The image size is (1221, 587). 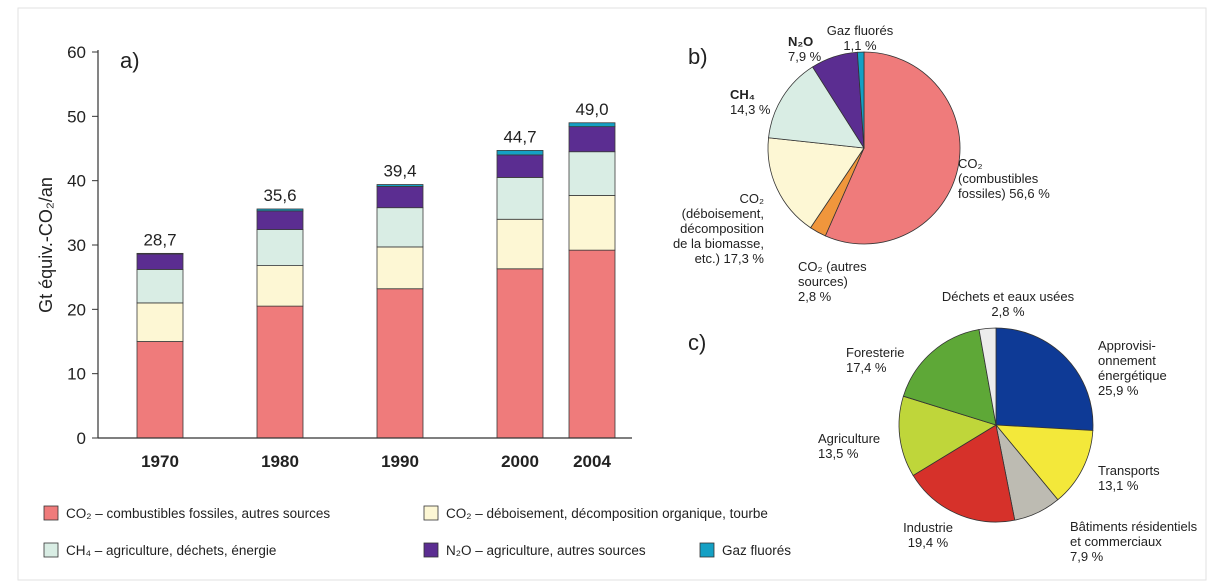 I want to click on y-tick-label: 20, so click(x=76, y=309).